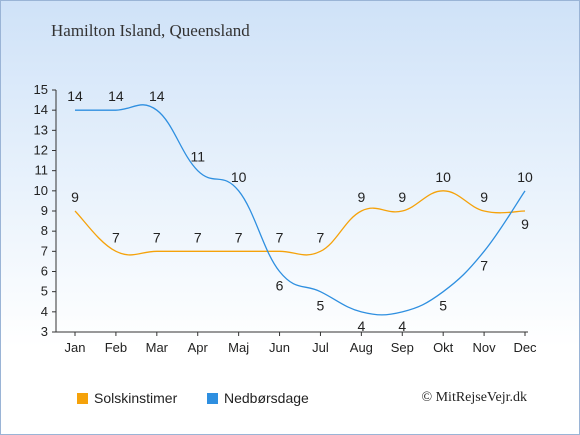 The width and height of the screenshot is (580, 435). Describe the element at coordinates (44, 230) in the screenshot. I see `y-tick-label: 8` at that location.